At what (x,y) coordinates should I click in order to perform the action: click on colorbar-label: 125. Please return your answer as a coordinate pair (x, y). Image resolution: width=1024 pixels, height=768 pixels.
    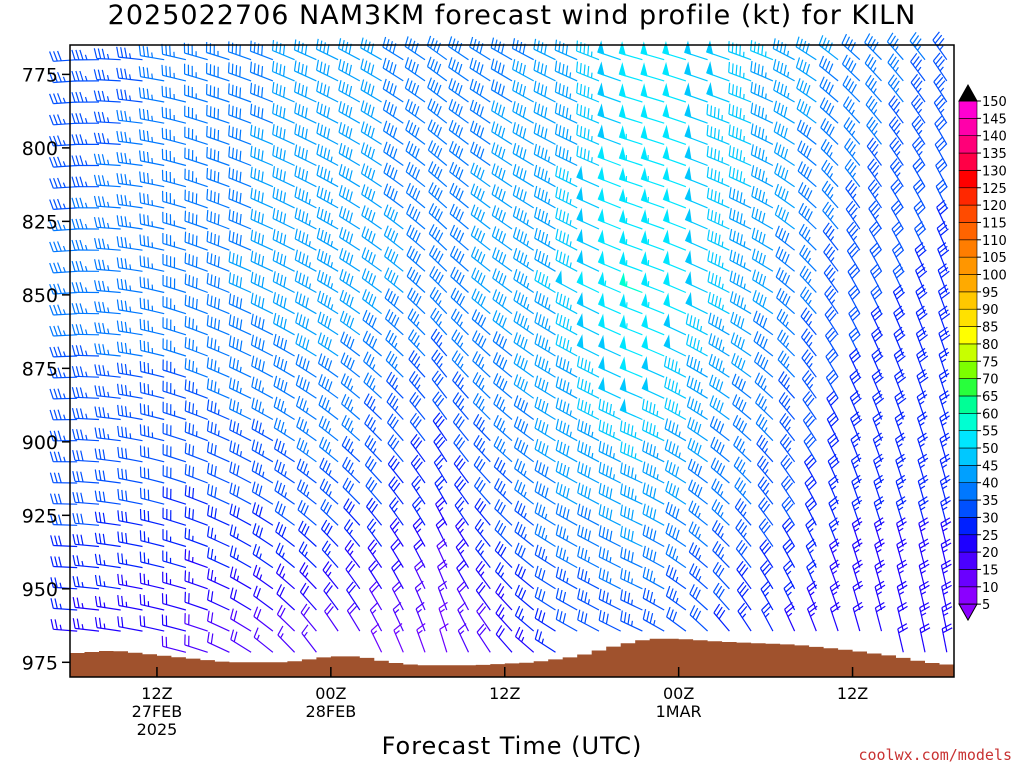
    Looking at the image, I should click on (994, 189).